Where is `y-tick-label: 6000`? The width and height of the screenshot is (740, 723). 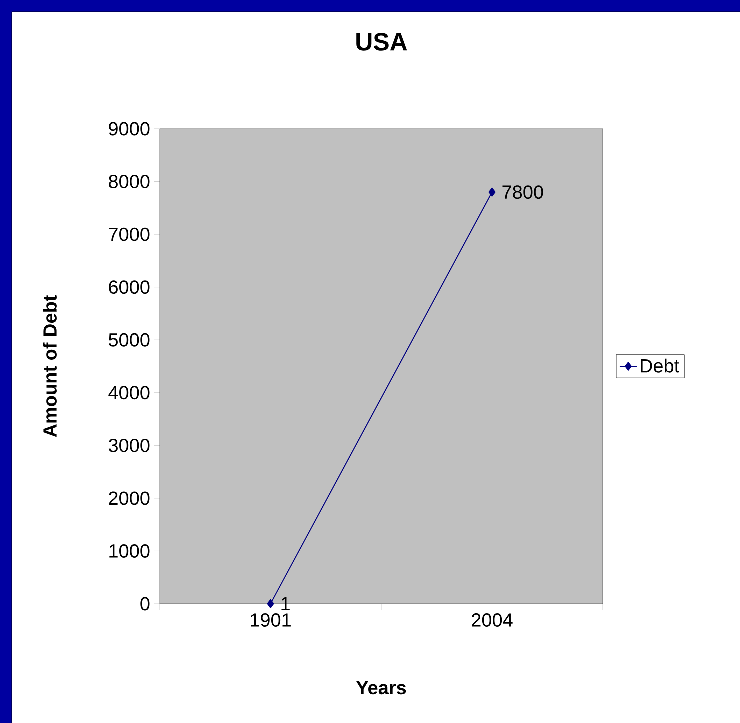 y-tick-label: 6000 is located at coordinates (129, 287).